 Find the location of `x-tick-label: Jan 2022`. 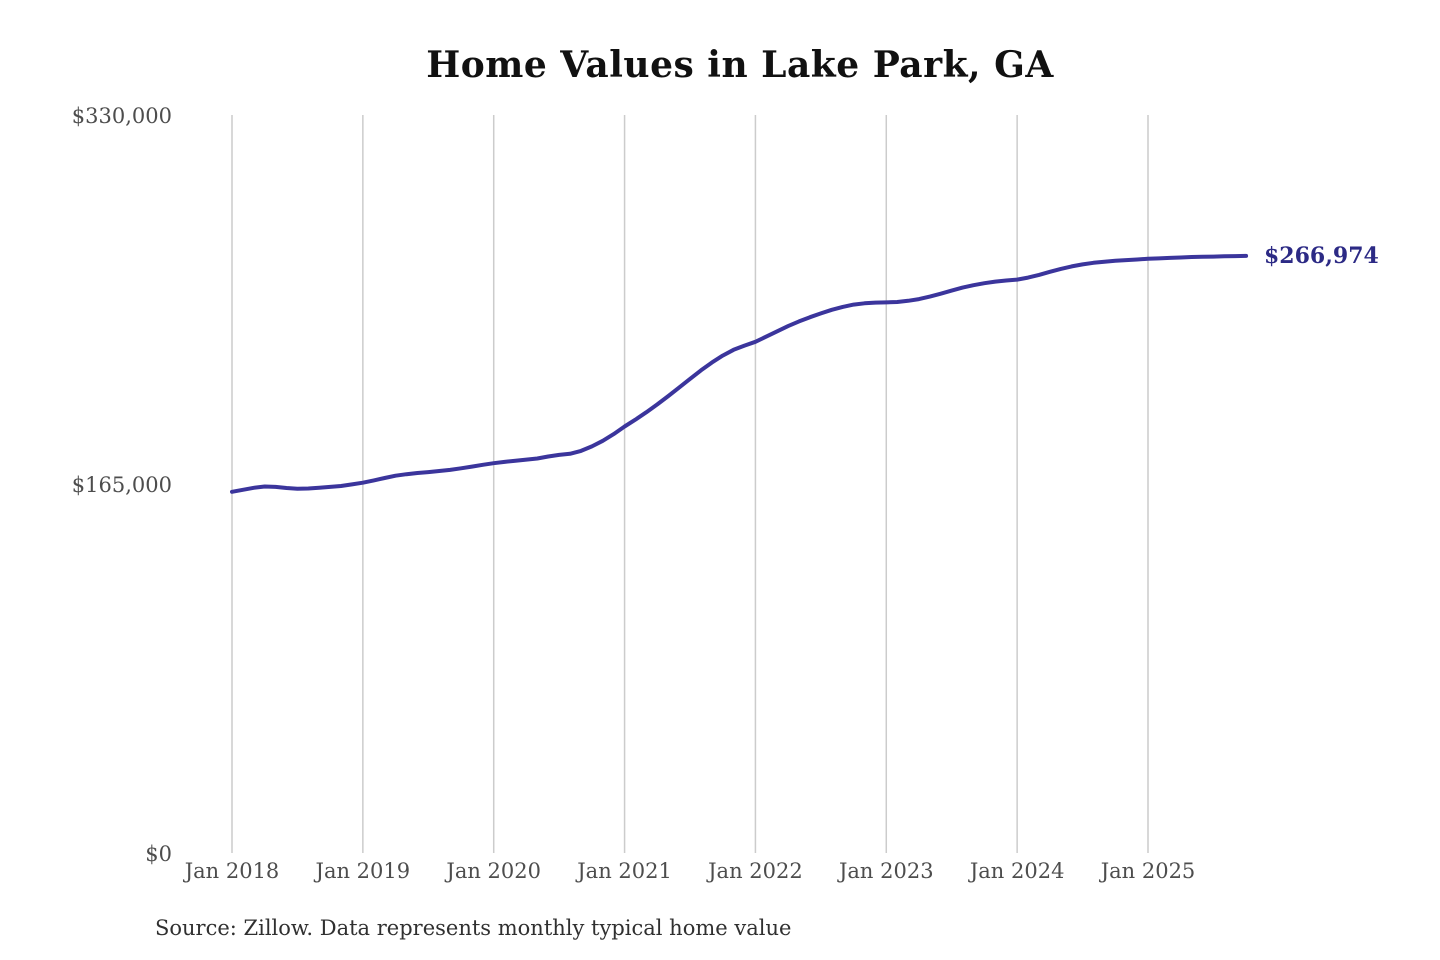

x-tick-label: Jan 2022 is located at coordinates (755, 871).